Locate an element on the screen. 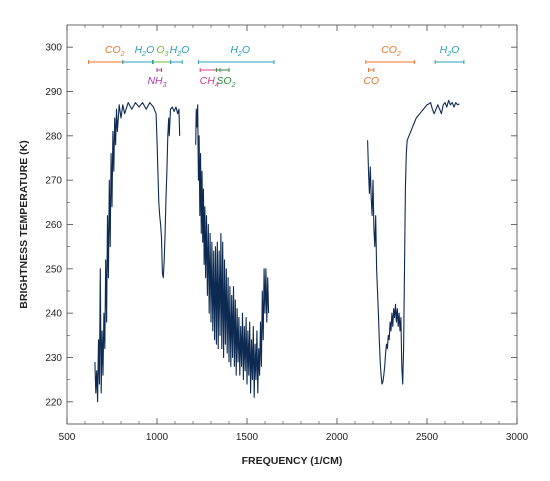 The height and width of the screenshot is (481, 550). x-tick-label: 500 is located at coordinates (67, 437).